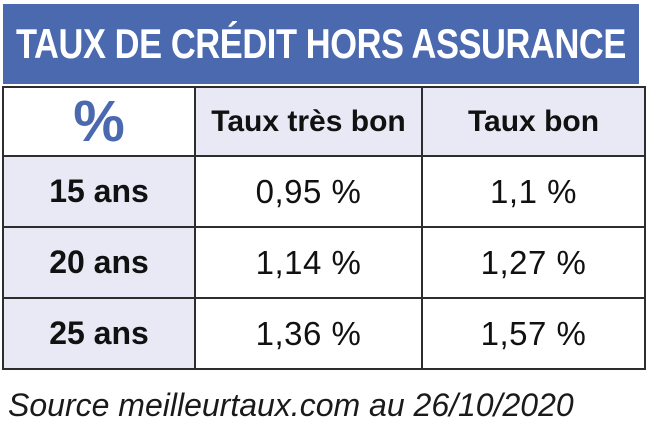  I want to click on row-label-15-ans: 15 ans, so click(99, 191).